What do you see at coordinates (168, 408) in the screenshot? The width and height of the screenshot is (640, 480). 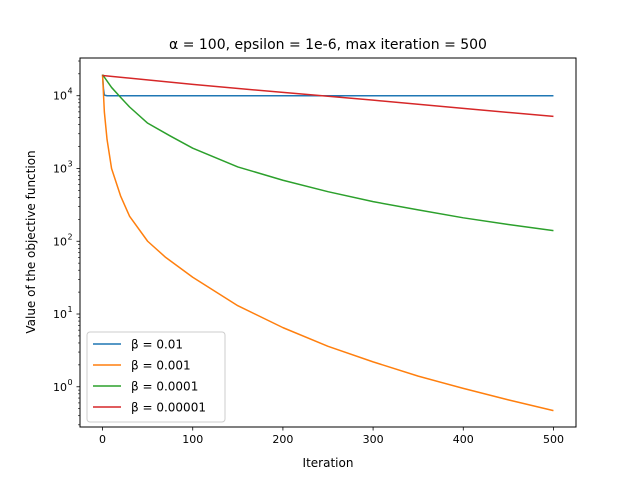 I see `legend-entry-label: β = 0.00001` at bounding box center [168, 408].